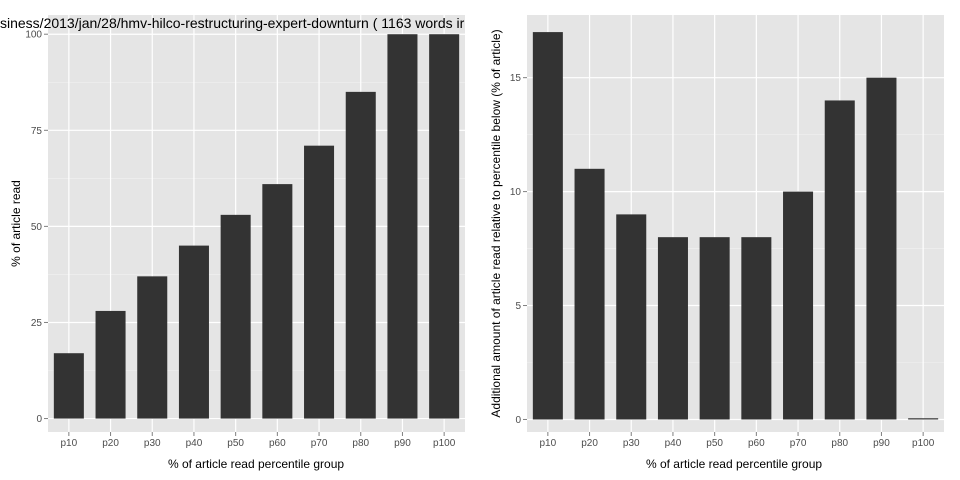  Describe the element at coordinates (516, 78) in the screenshot. I see `y-tick-label: 15` at that location.